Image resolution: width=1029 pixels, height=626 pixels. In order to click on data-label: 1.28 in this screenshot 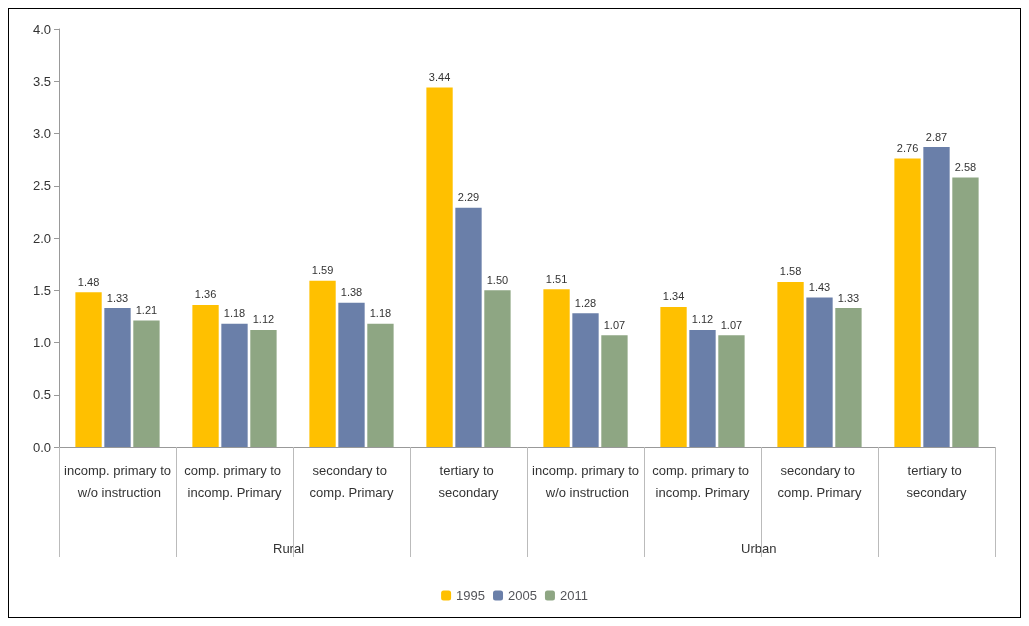, I will do `click(585, 302)`.